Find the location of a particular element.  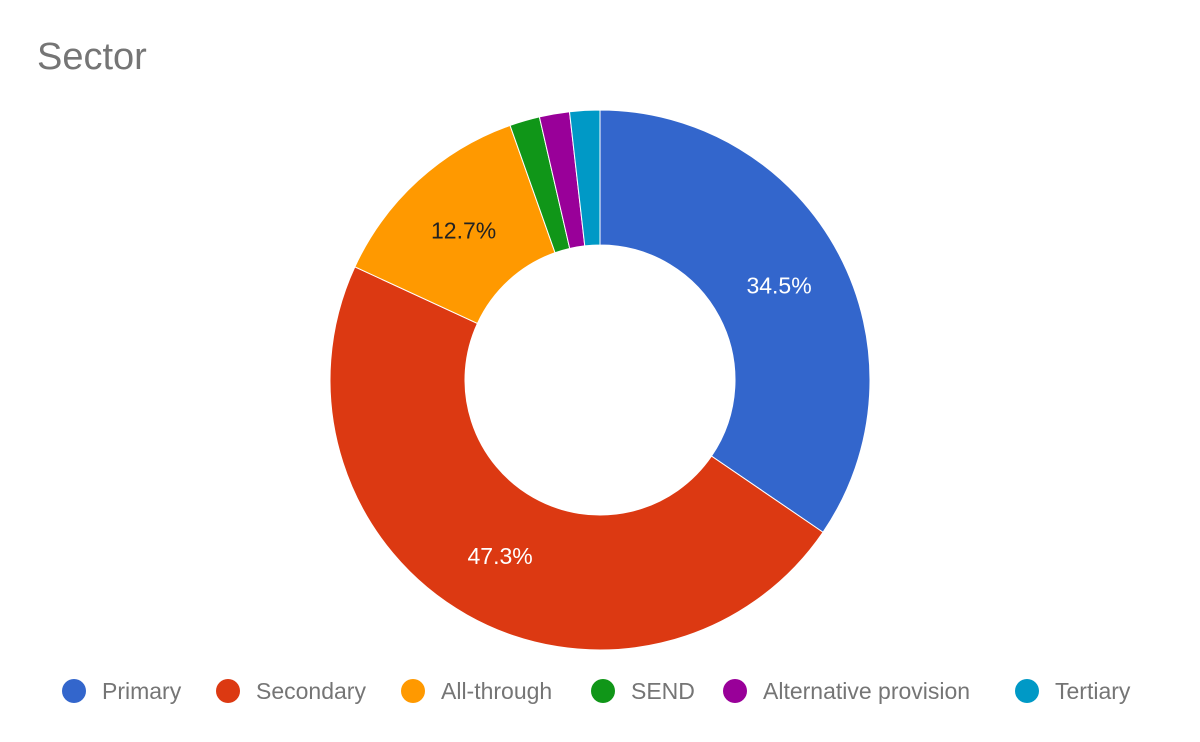

data-label-primary: 34.5% is located at coordinates (778, 285).